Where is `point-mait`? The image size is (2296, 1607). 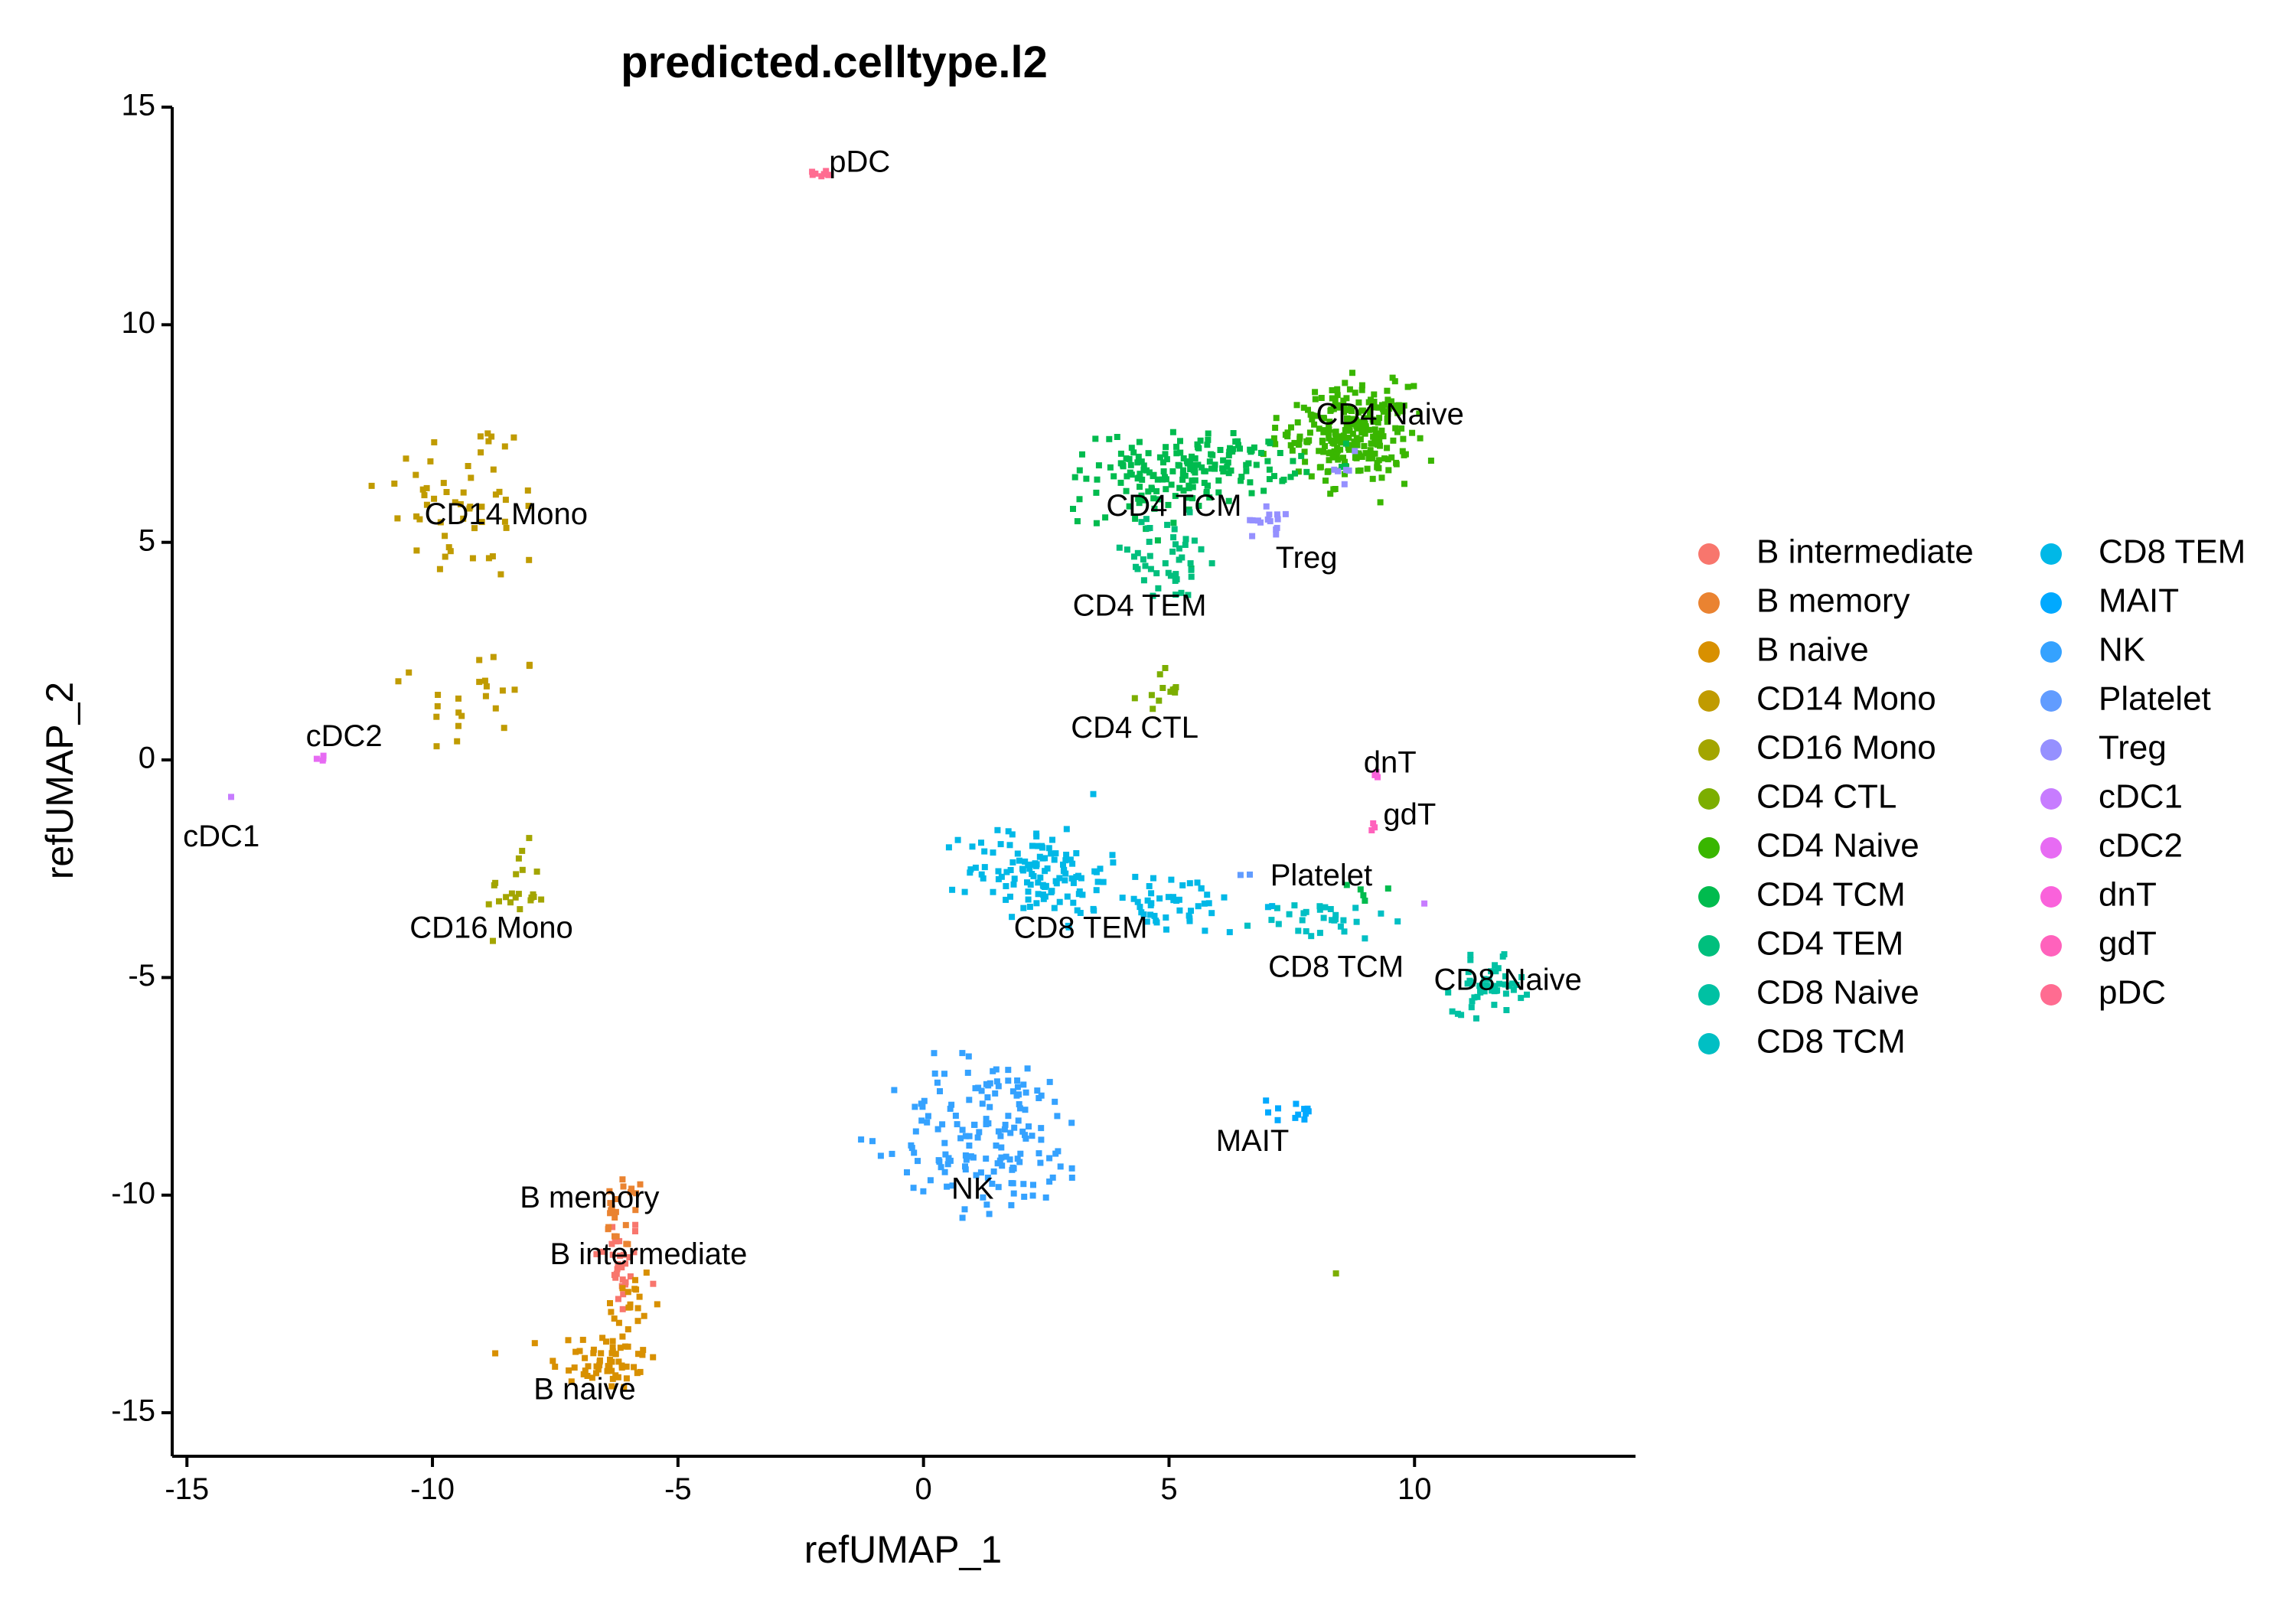
point-mait is located at coordinates (1268, 1112).